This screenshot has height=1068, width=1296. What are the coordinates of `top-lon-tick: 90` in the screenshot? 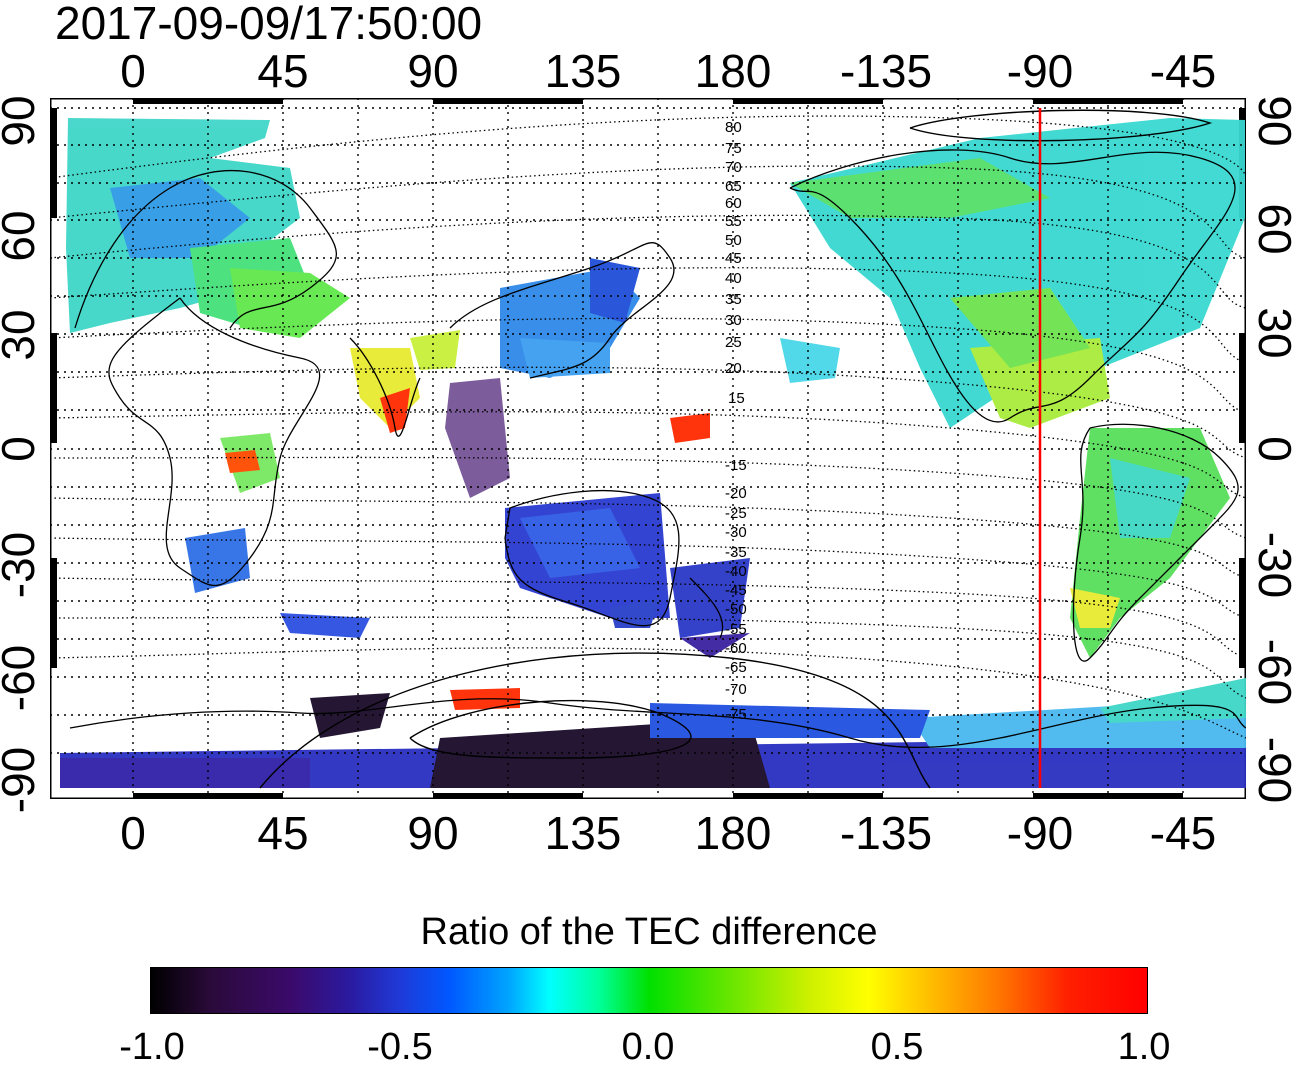 It's located at (433, 71).